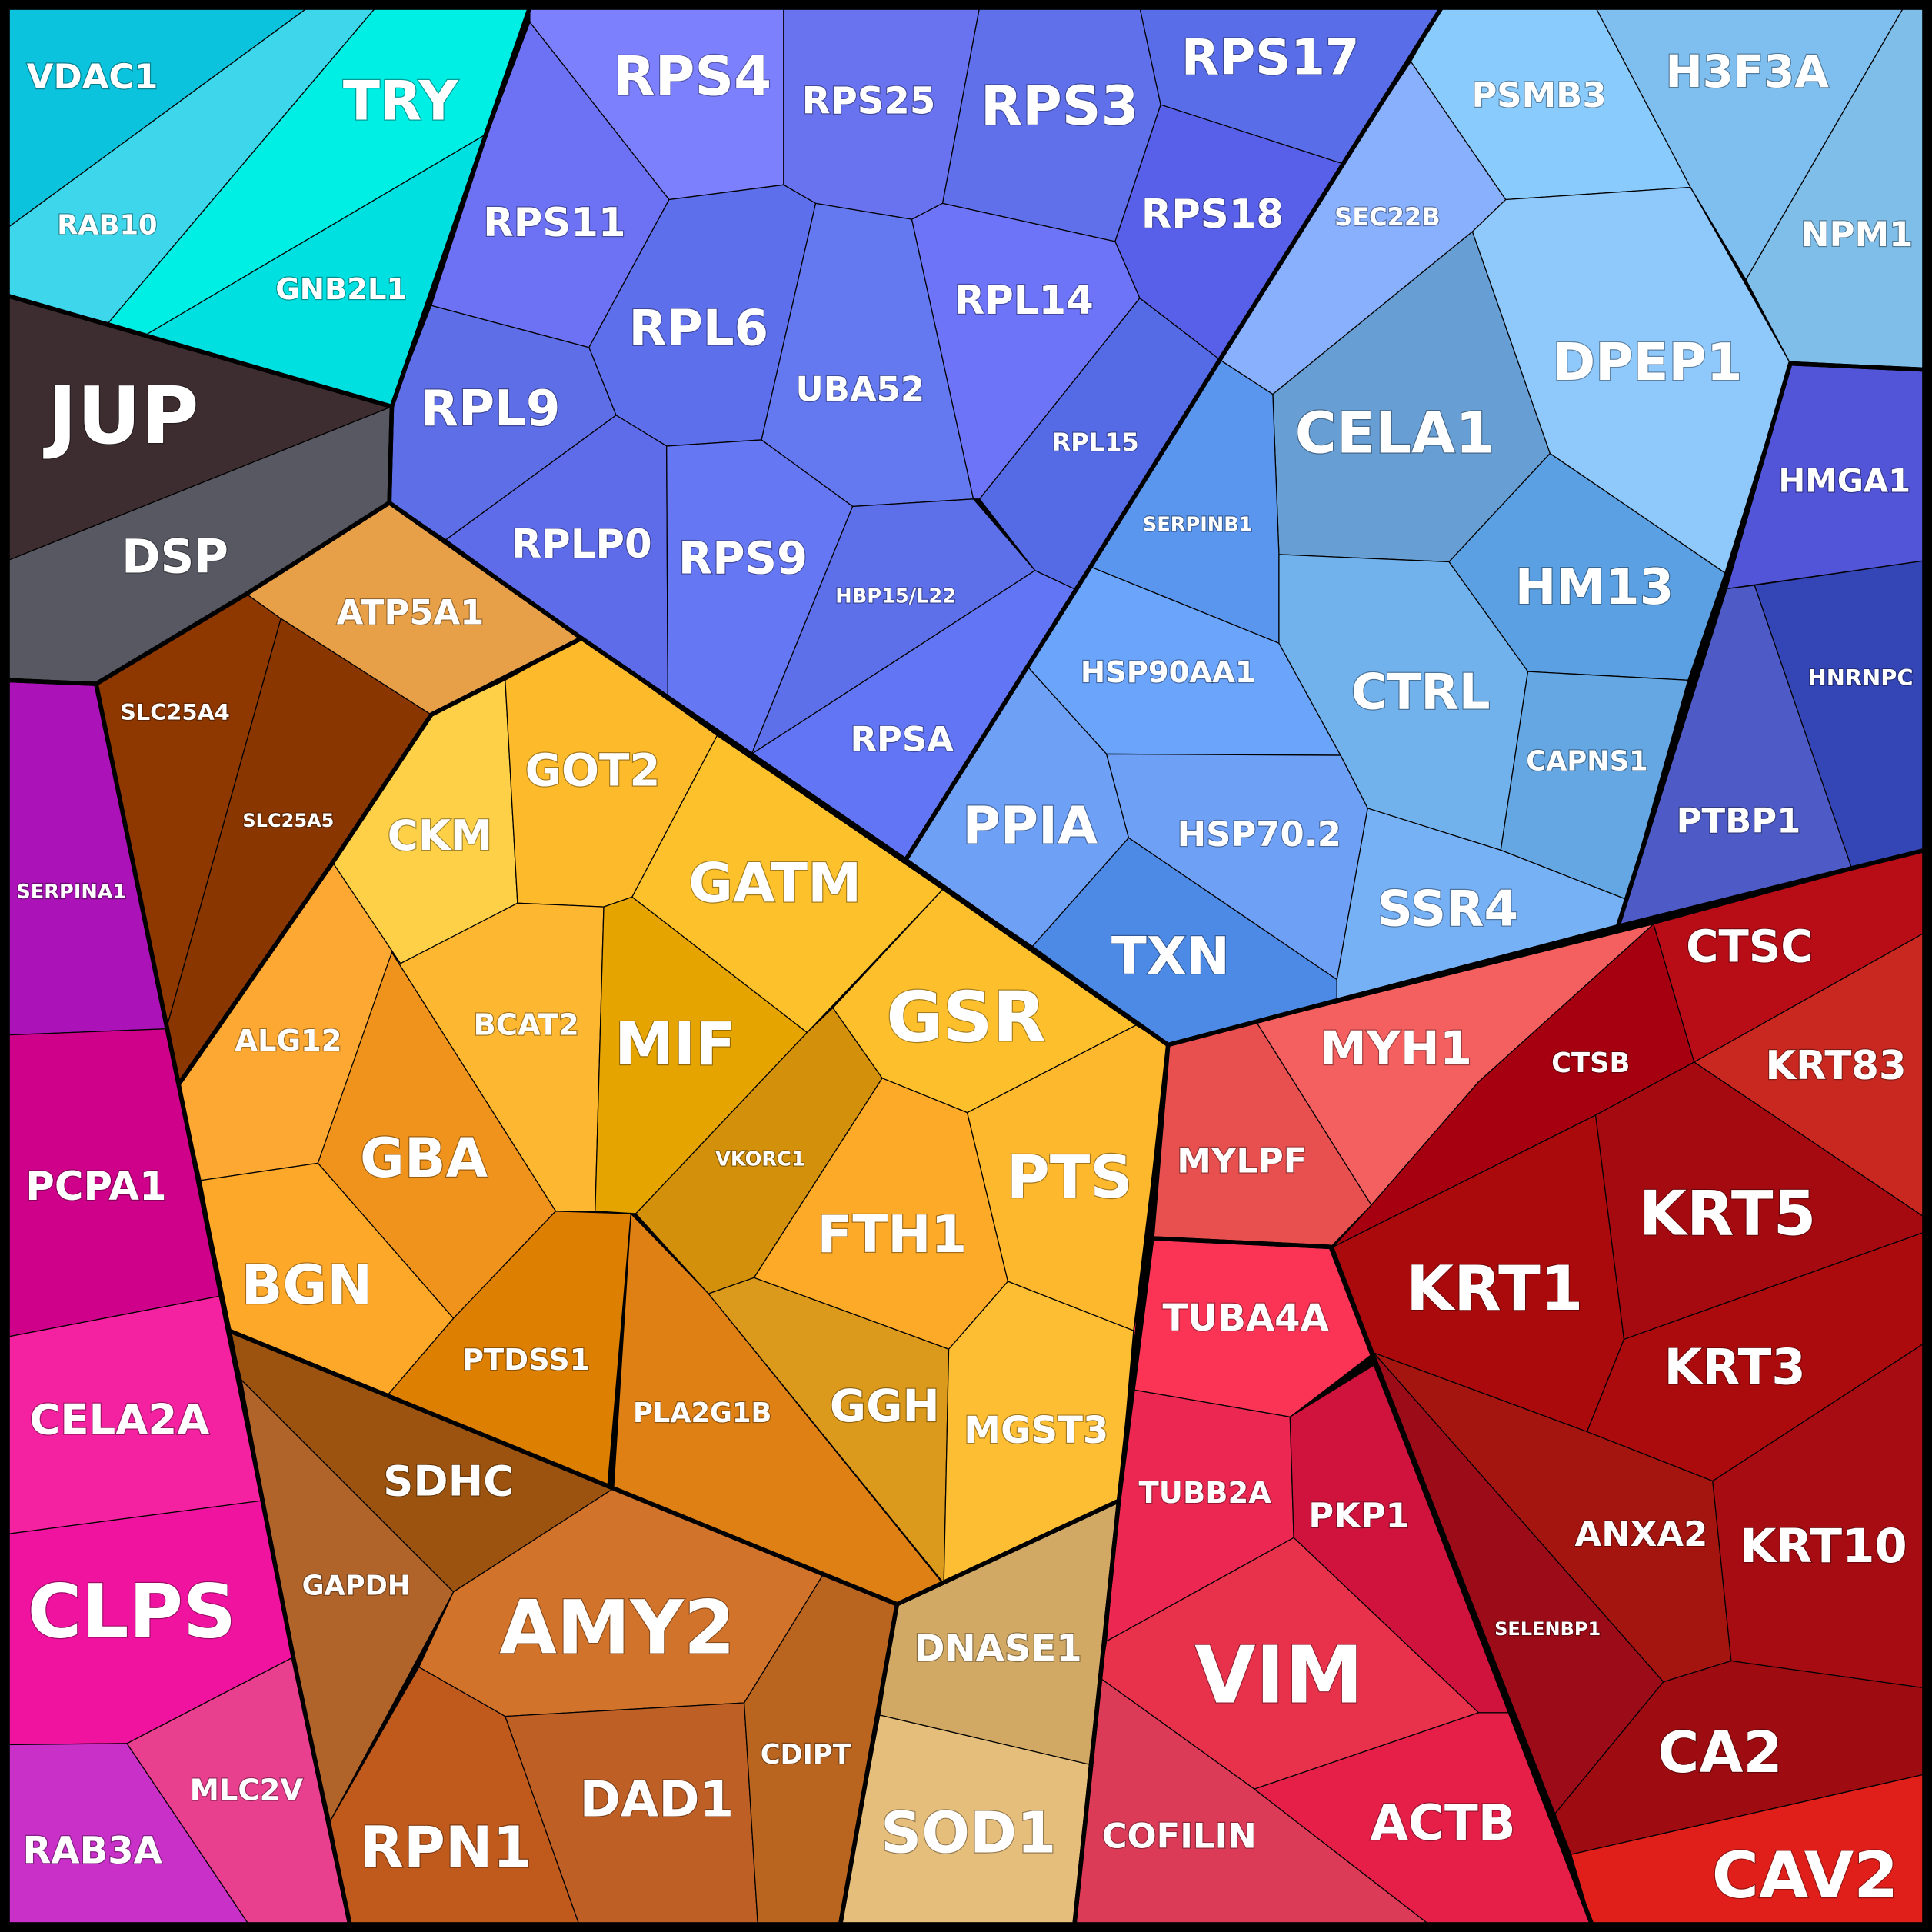  Describe the element at coordinates (965, 1018) in the screenshot. I see `cell-label: GSR` at that location.